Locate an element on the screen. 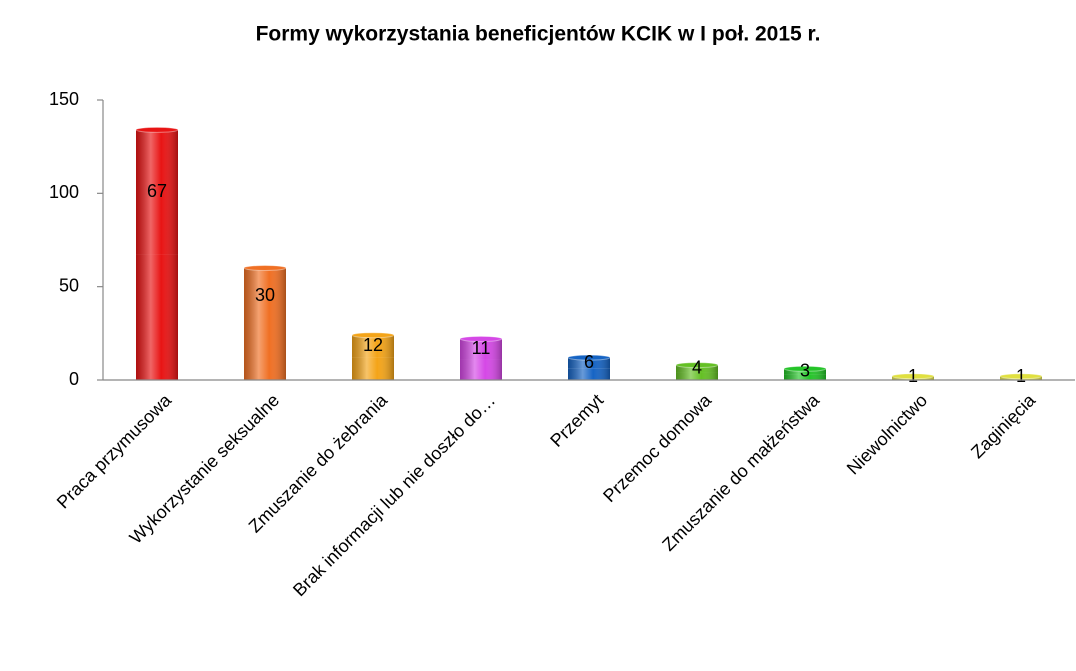  data-label: 12 is located at coordinates (373, 345).